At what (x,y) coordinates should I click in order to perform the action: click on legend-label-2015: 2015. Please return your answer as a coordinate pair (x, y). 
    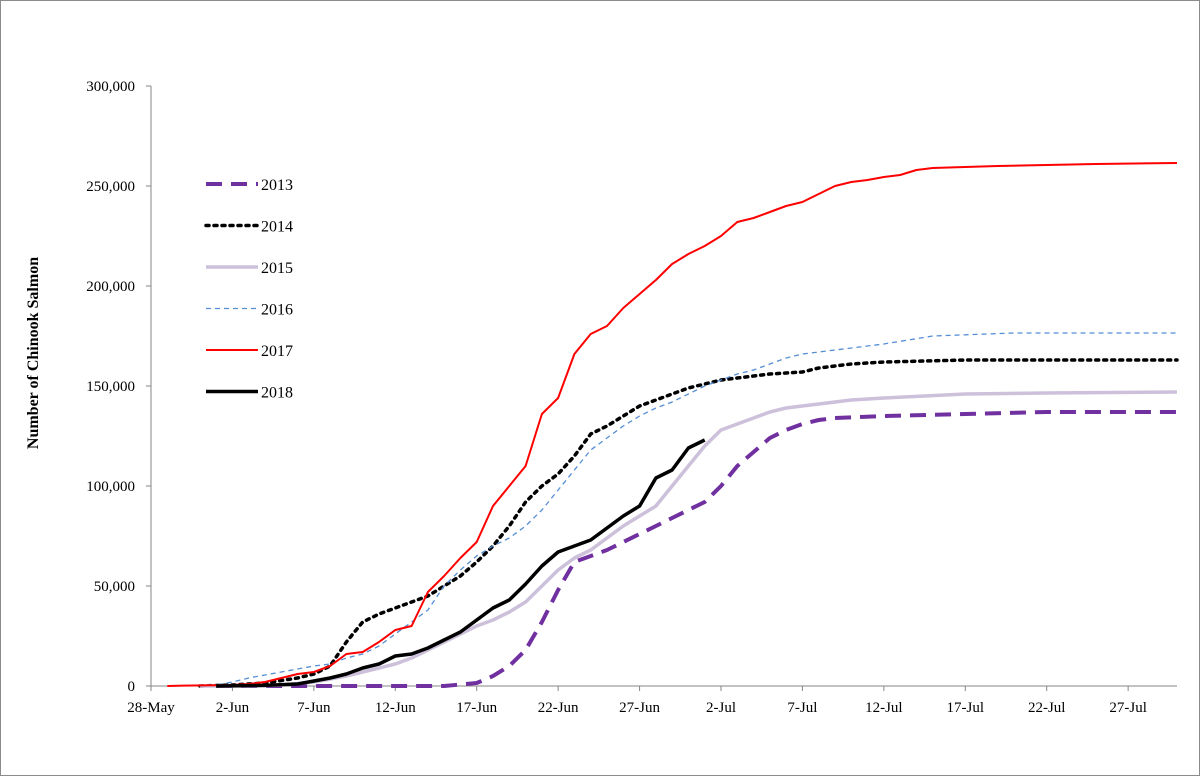
    Looking at the image, I should click on (277, 268).